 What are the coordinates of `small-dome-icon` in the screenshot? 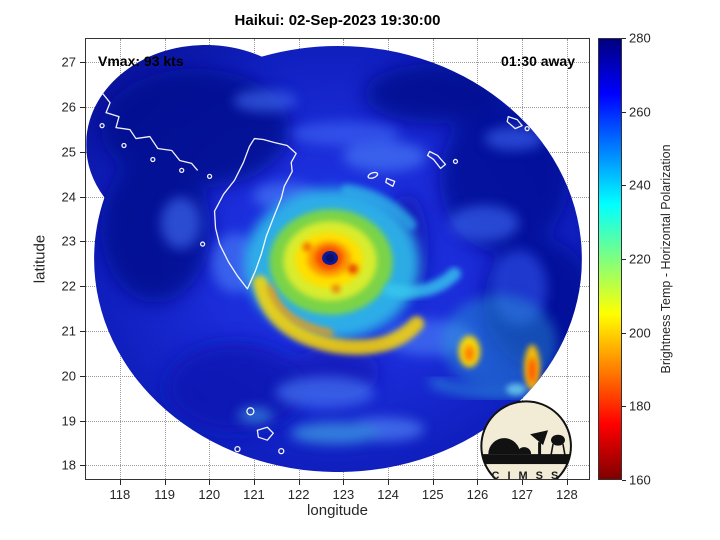 It's located at (524, 451).